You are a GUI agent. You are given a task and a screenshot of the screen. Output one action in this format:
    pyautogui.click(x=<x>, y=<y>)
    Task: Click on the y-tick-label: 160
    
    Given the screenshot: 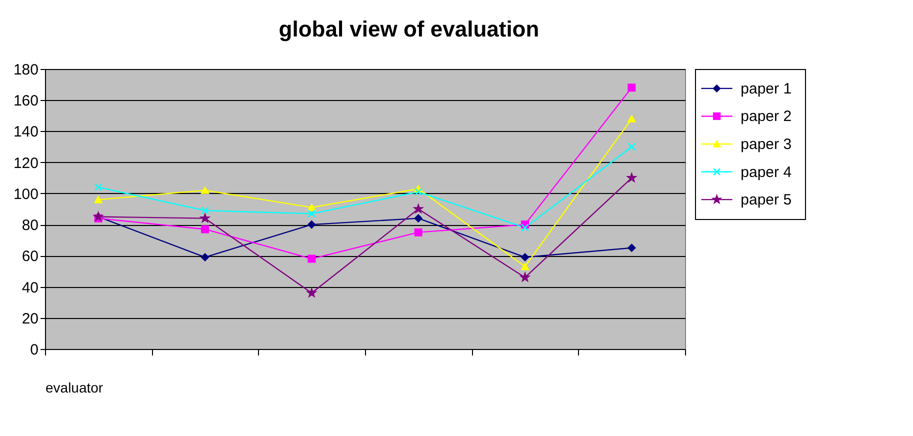 What is the action you would take?
    pyautogui.click(x=25, y=101)
    